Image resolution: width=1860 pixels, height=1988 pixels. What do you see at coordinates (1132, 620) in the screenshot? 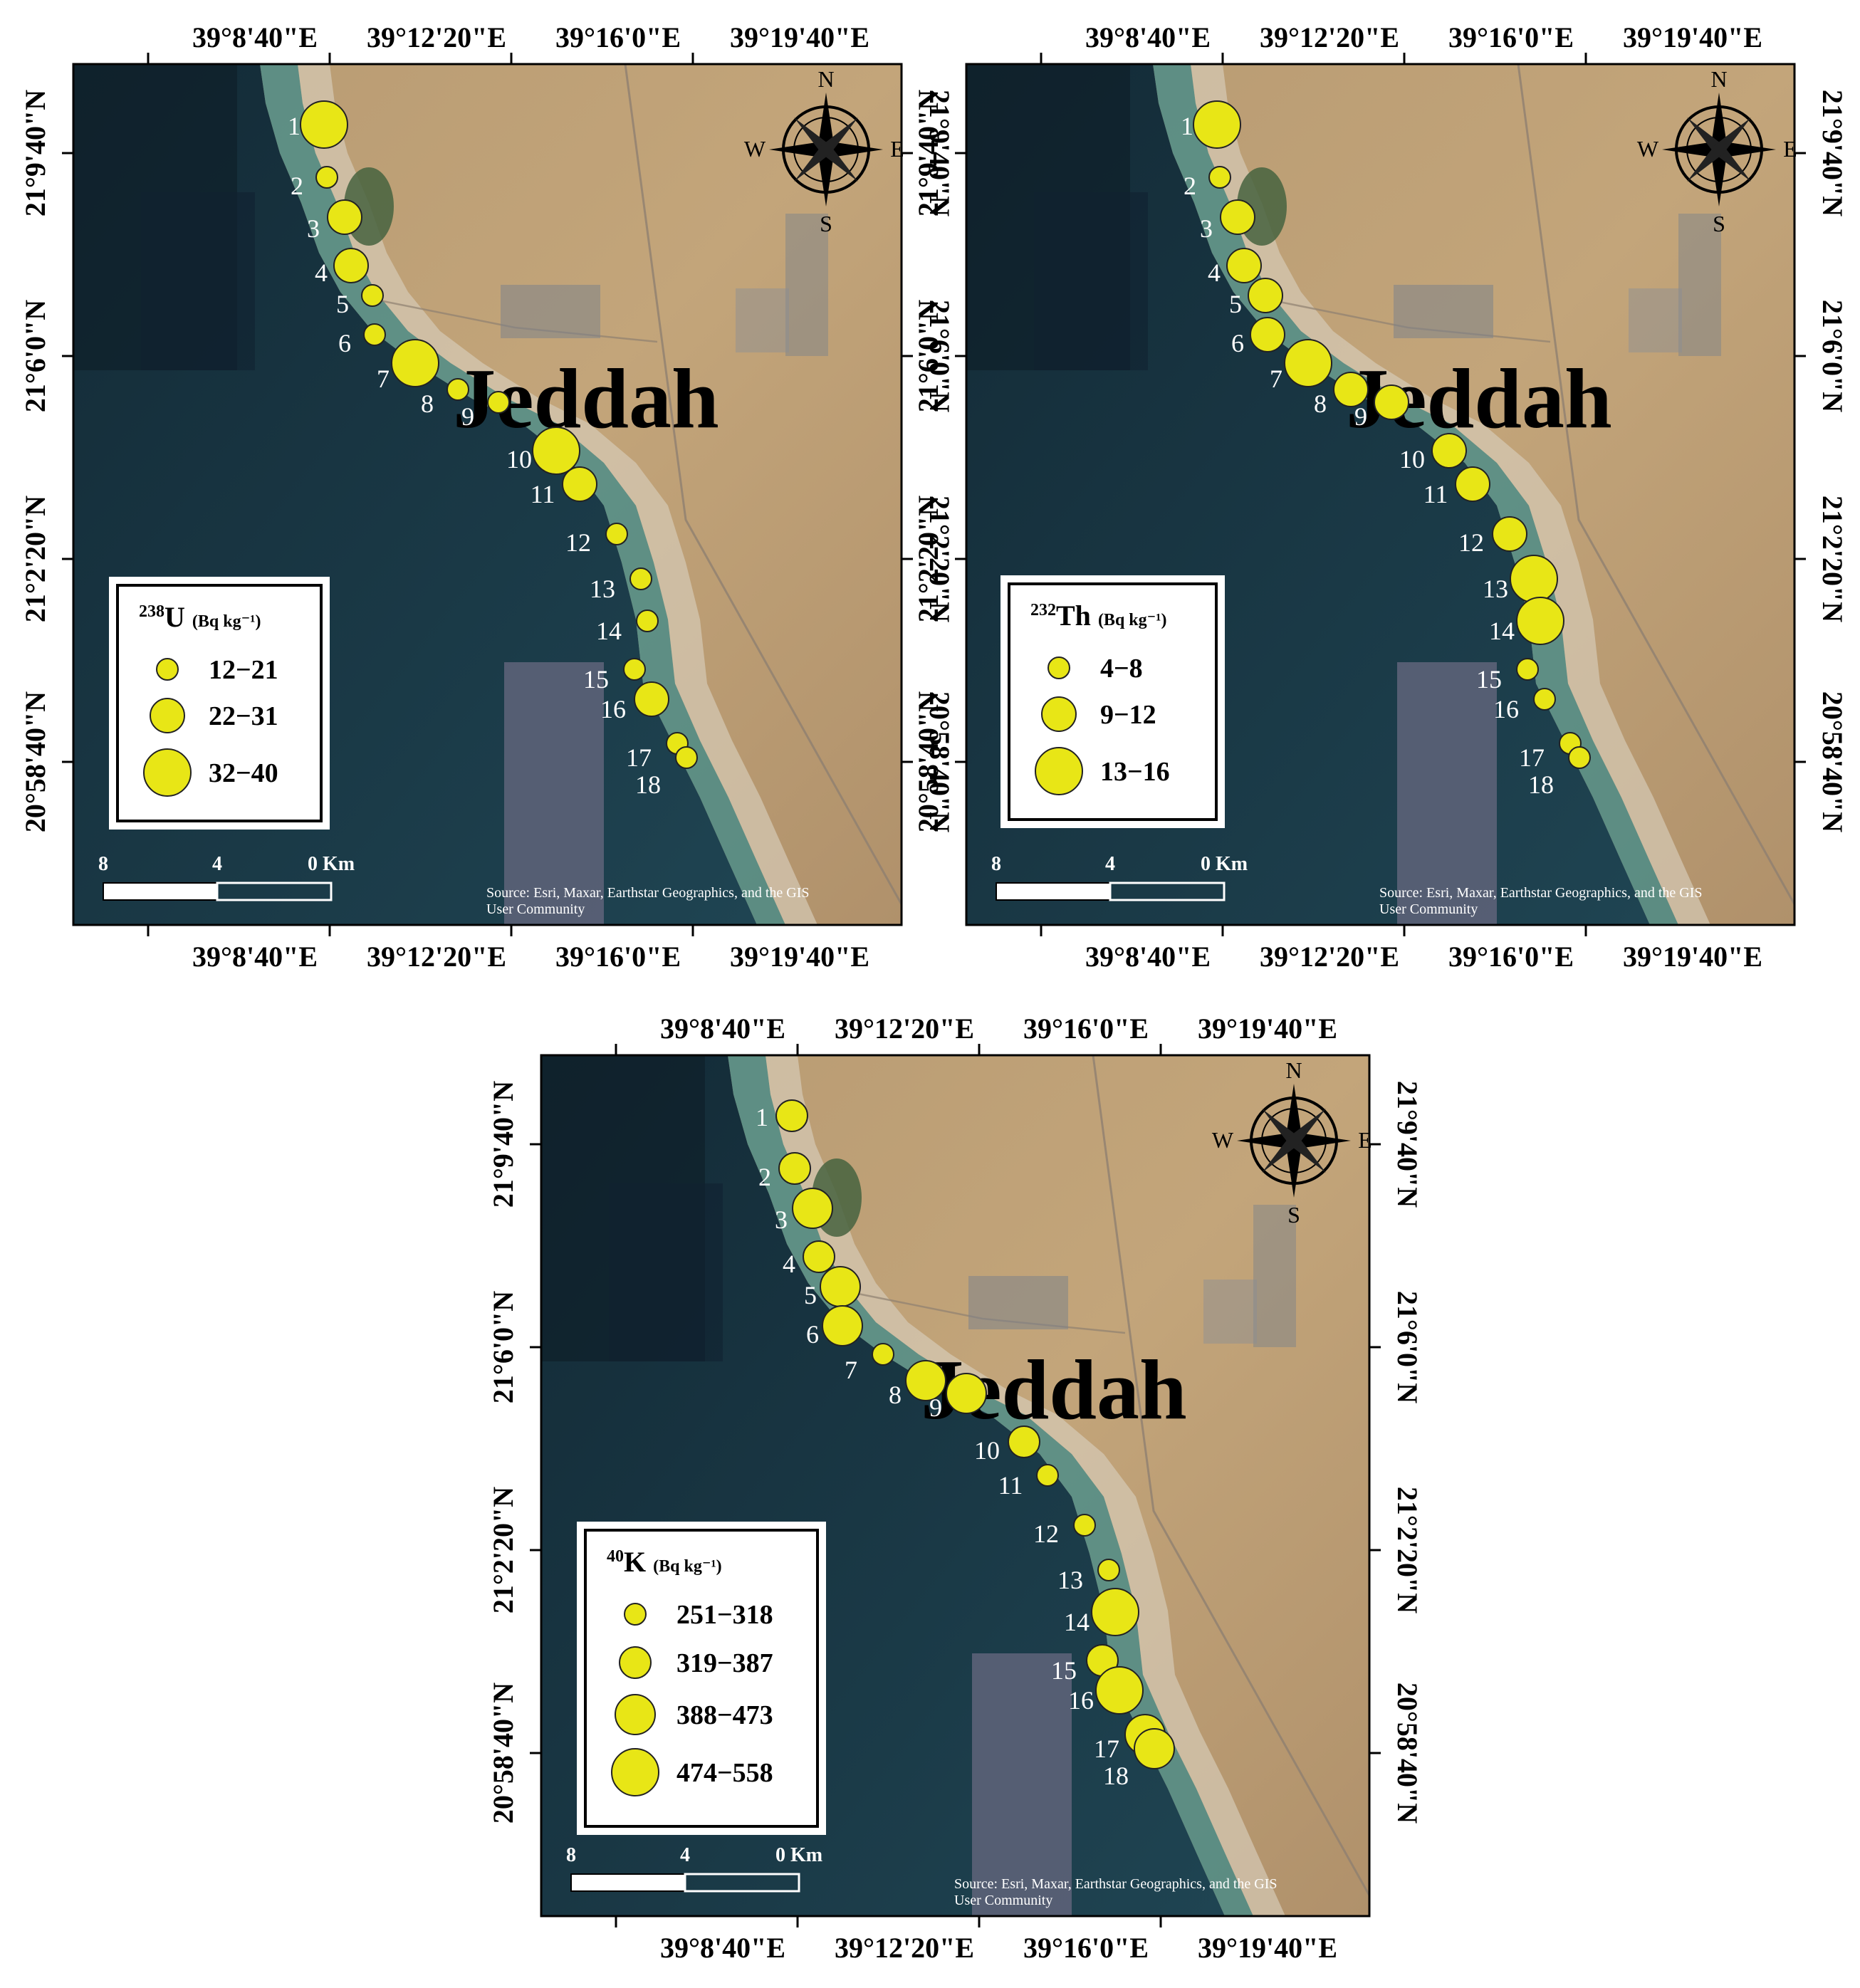
I see `legend-unit: (Bq kg⁻¹)` at bounding box center [1132, 620].